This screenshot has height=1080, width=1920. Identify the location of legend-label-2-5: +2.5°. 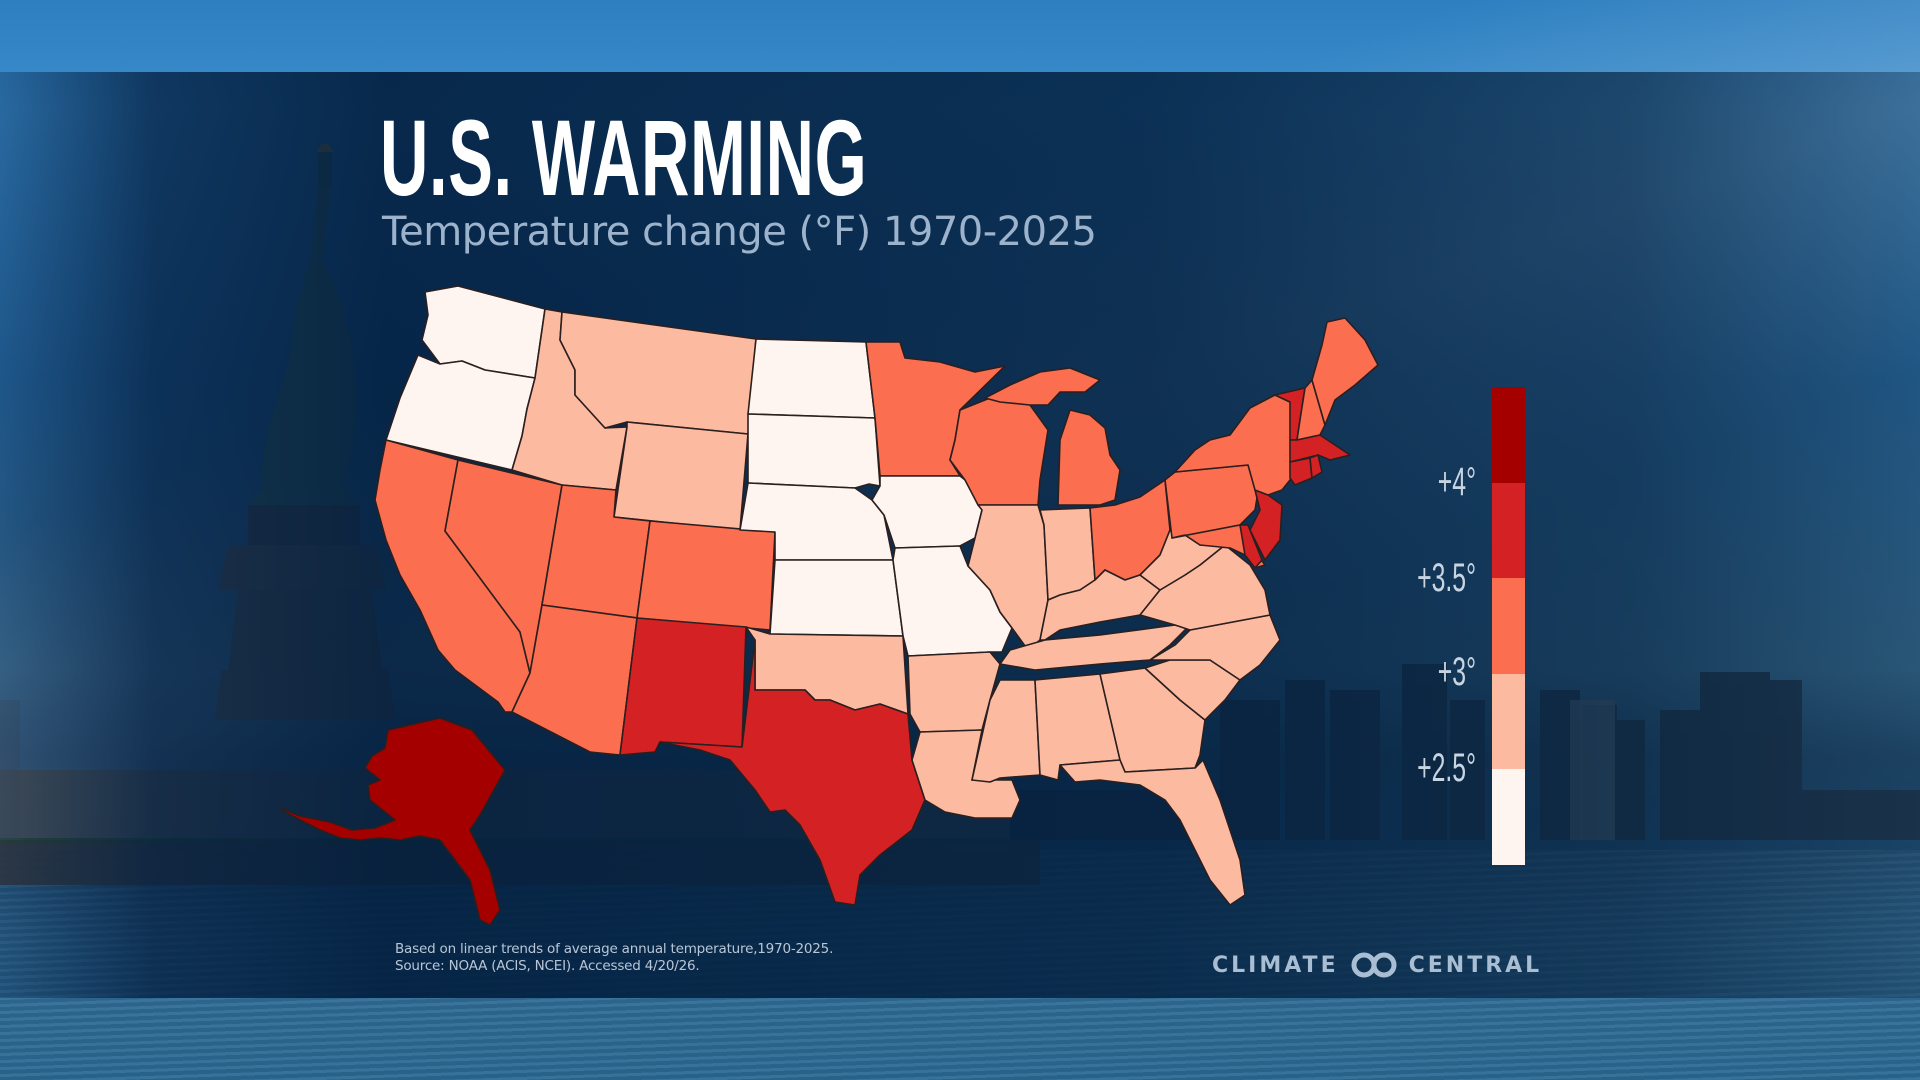
(1446, 768).